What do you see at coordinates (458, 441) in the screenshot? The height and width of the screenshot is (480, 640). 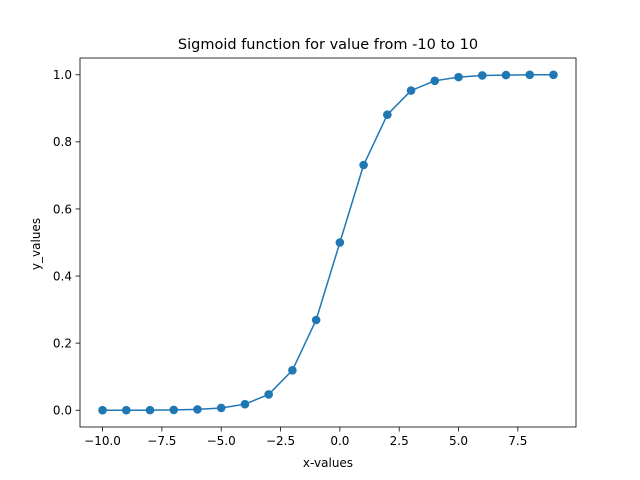 I see `x-tick-label: 5.0` at bounding box center [458, 441].